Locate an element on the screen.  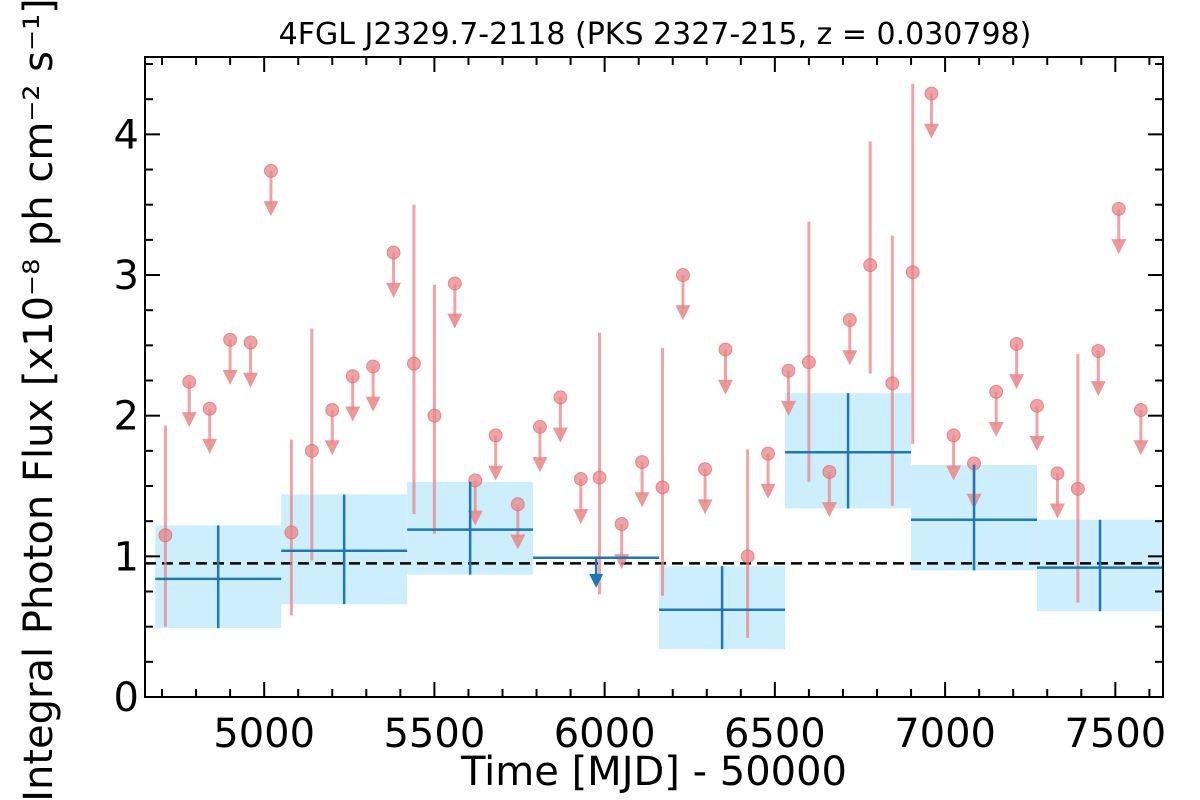
y-tick-label: 1 is located at coordinates (126, 557).